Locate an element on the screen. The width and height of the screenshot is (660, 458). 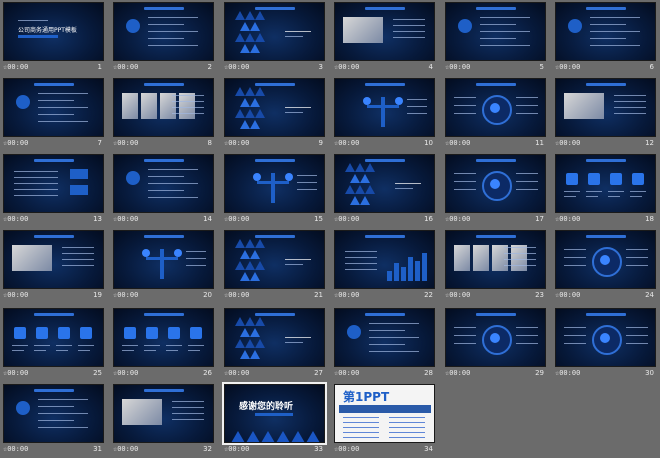
slide-thumbnail-12: ☆00:00 12 is located at coordinates (605, 115).